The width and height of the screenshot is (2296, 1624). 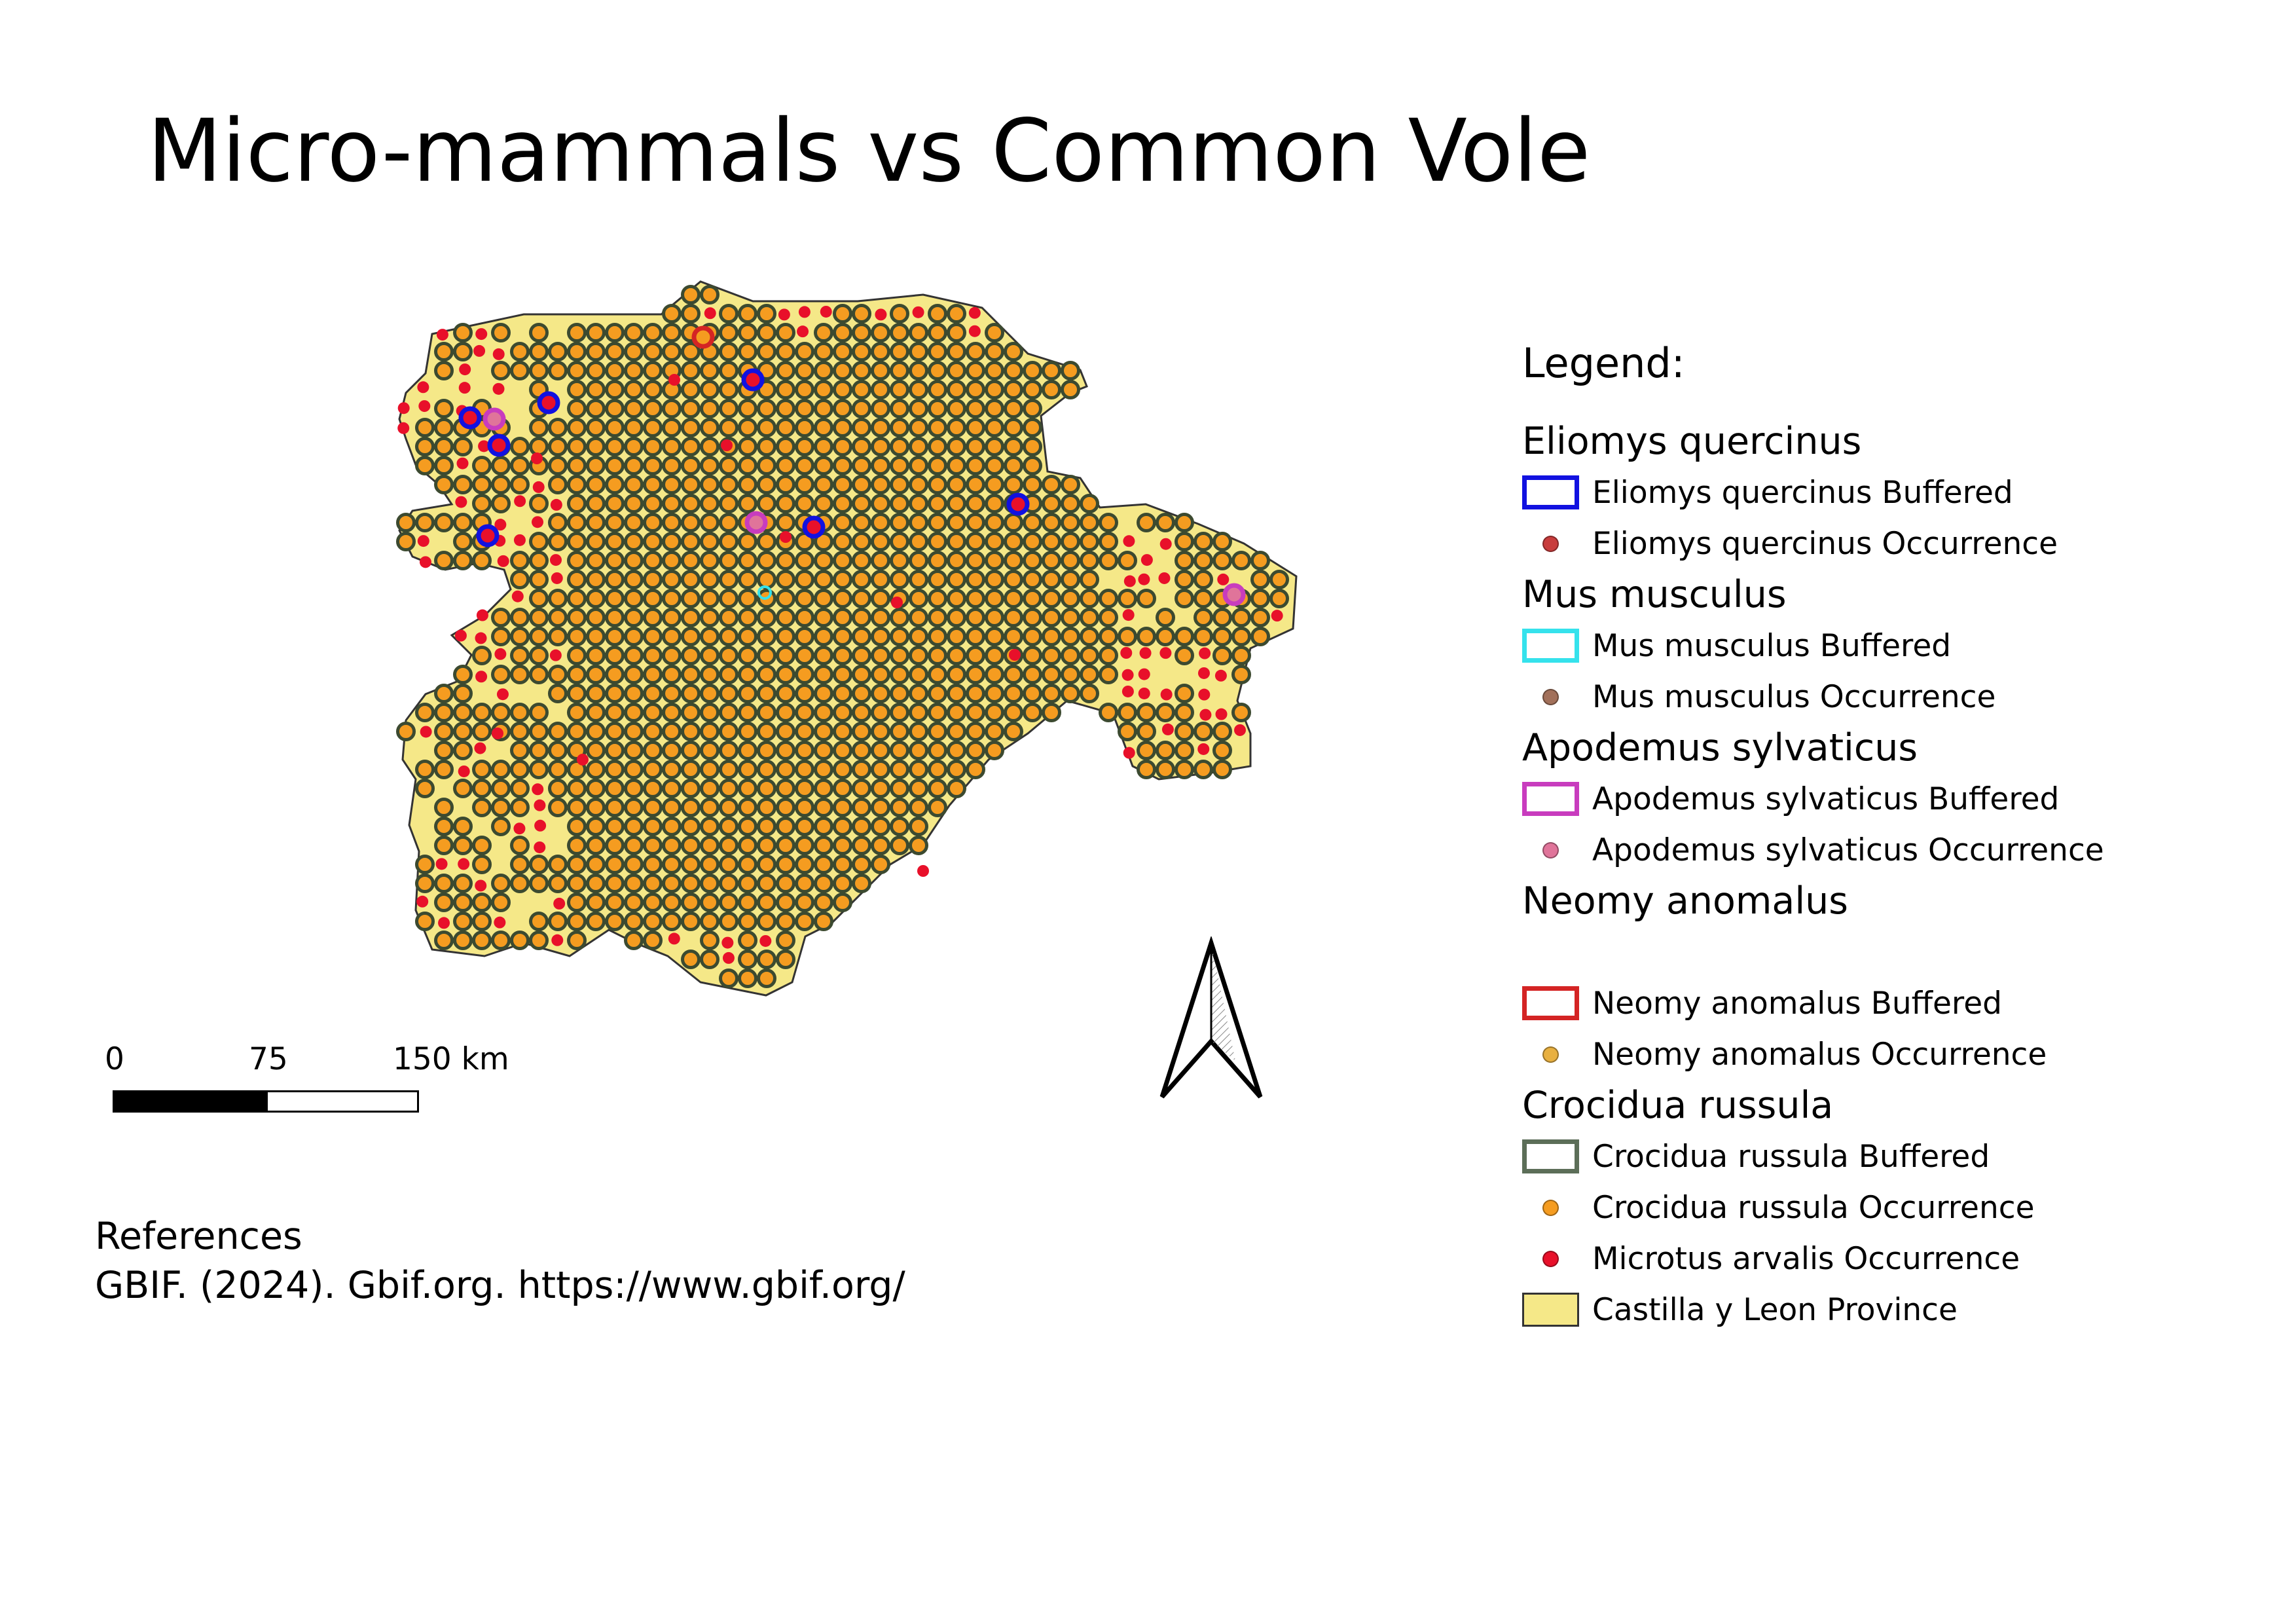 I want to click on scale-label-0: 0, so click(x=114, y=1059).